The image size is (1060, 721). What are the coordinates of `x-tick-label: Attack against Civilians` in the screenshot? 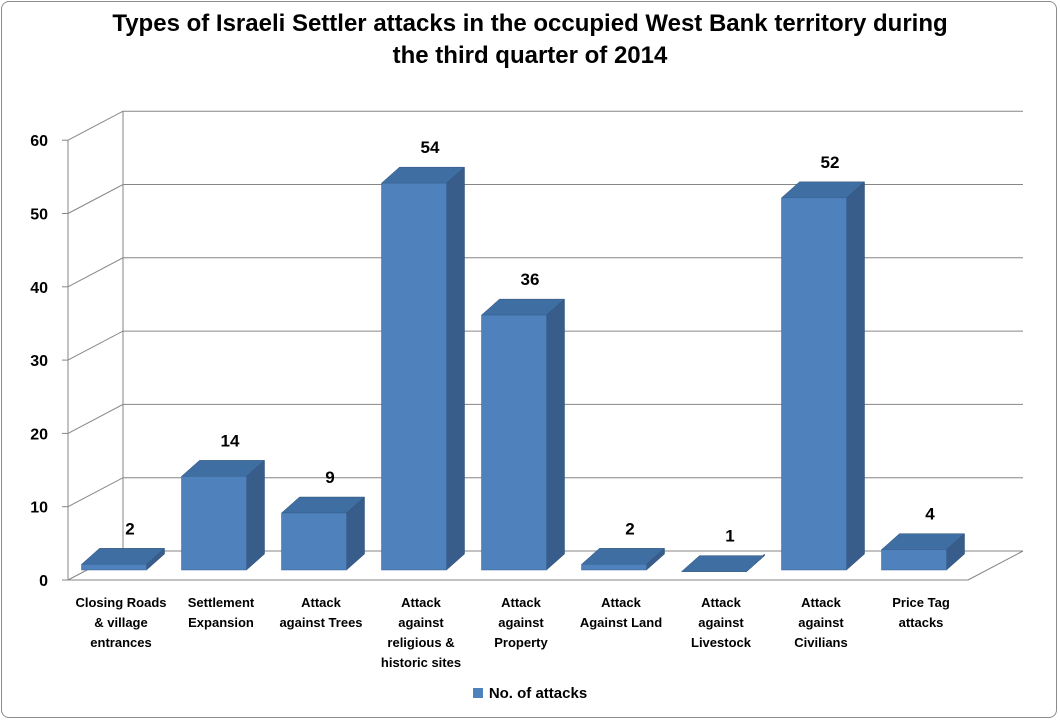 It's located at (820, 622).